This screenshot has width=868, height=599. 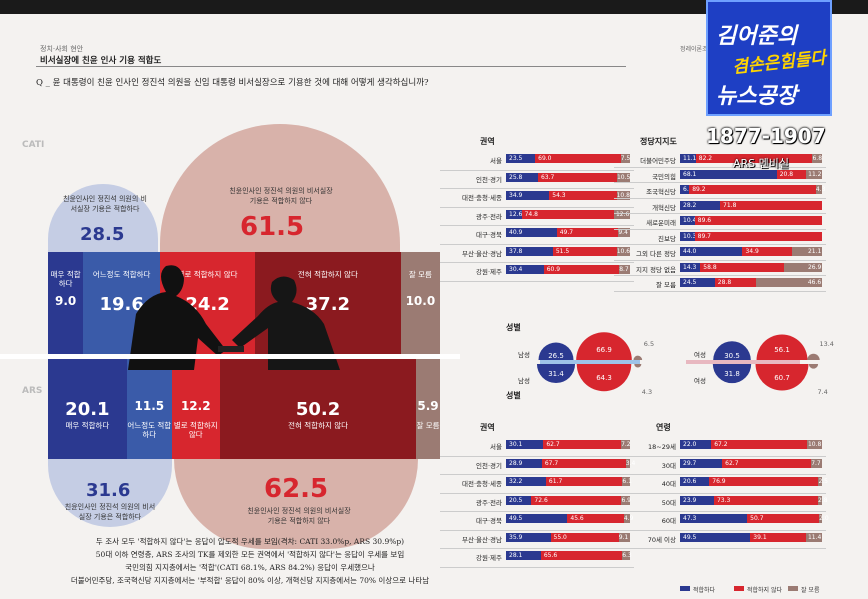 I want to click on bar-segment: 28.9, so click(x=524, y=463).